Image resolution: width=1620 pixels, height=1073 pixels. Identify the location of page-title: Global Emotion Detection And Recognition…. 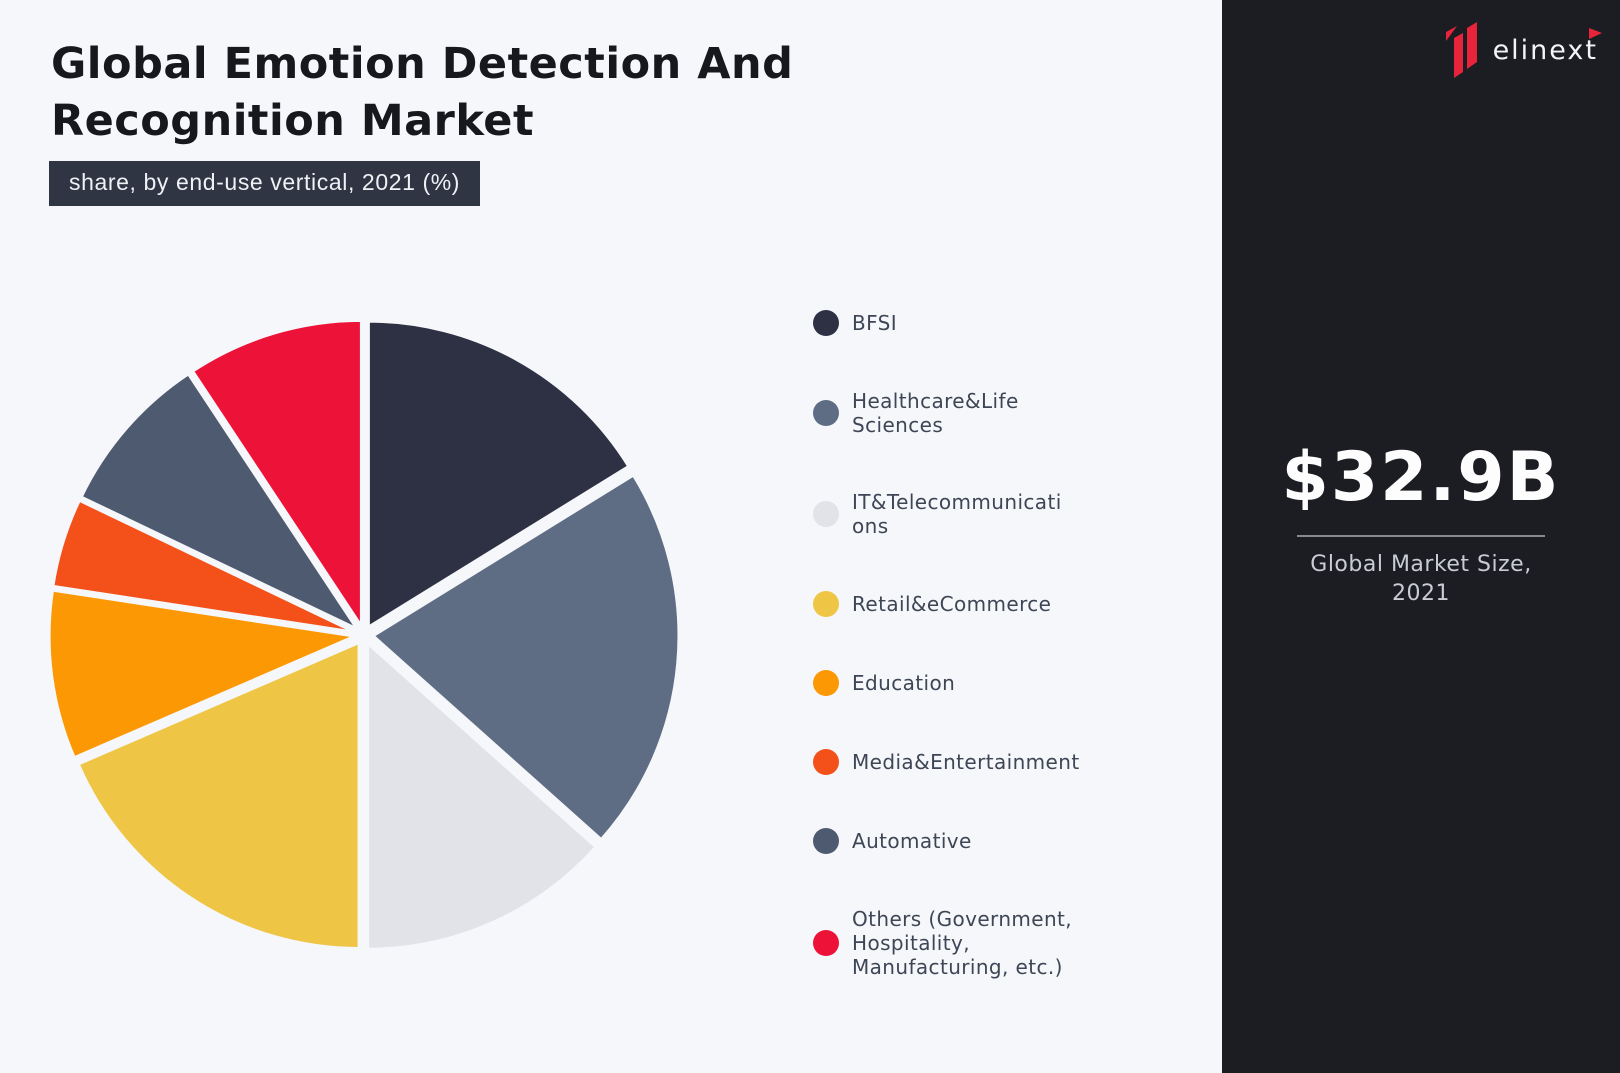
(422, 92).